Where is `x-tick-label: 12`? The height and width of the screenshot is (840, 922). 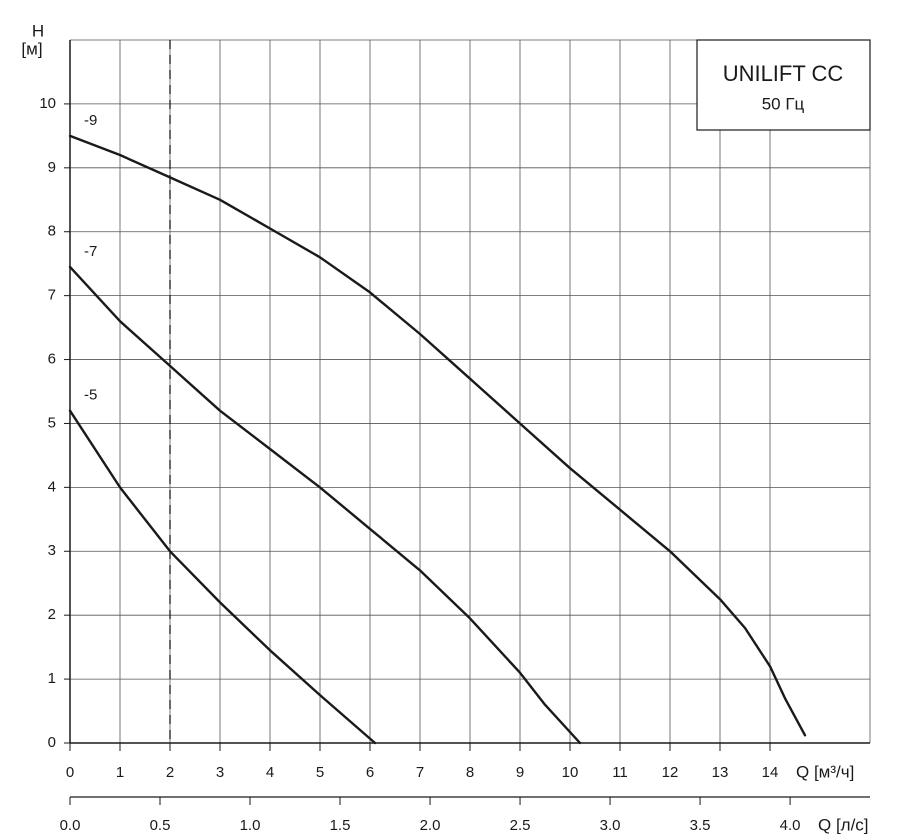 x-tick-label: 12 is located at coordinates (670, 772).